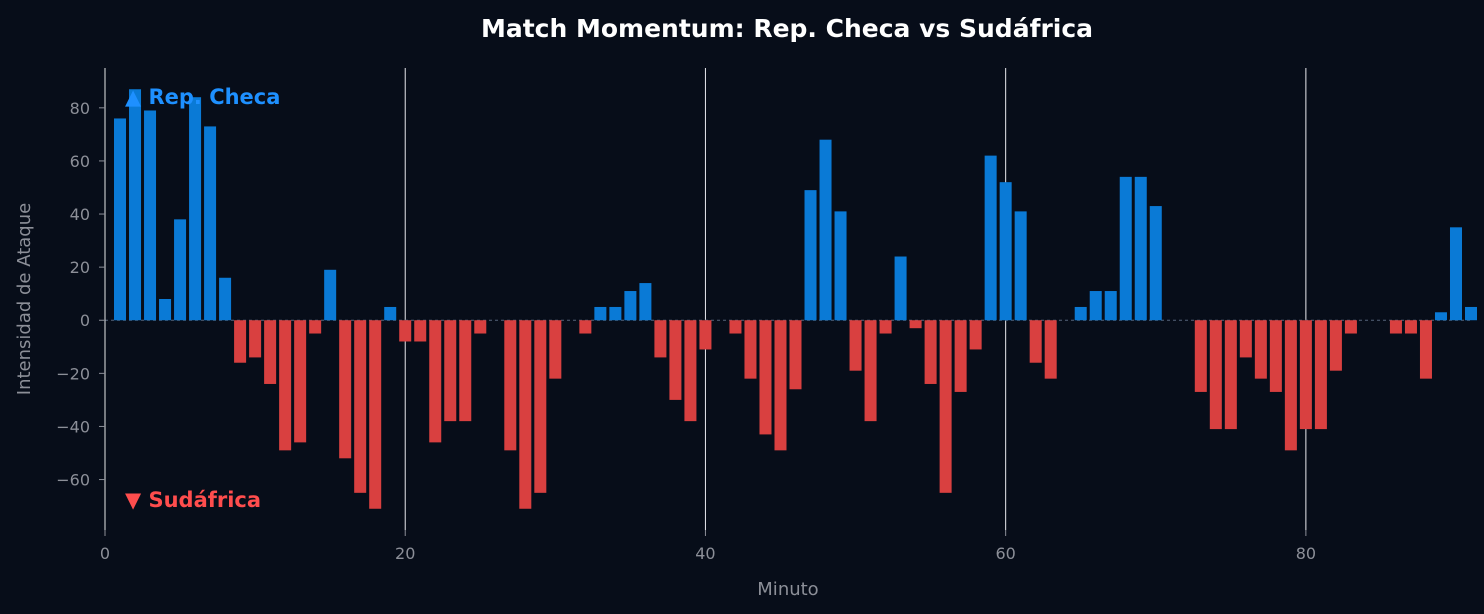  I want to click on x-axis-ticks: 0 20 40 60 80, so click(708, 546).